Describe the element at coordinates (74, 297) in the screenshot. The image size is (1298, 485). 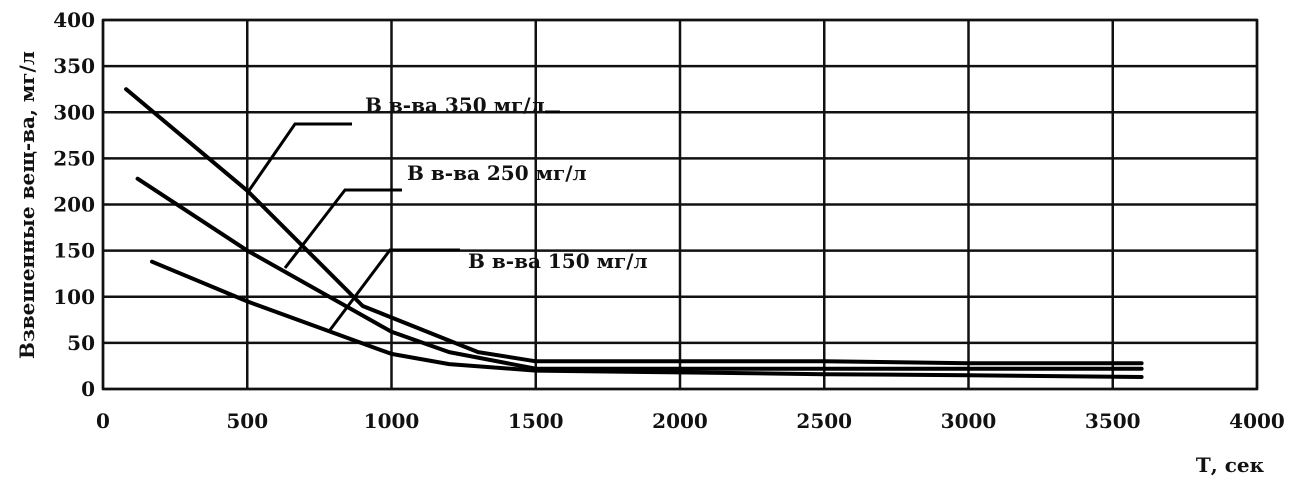
I see `y-tick-label: 100` at that location.